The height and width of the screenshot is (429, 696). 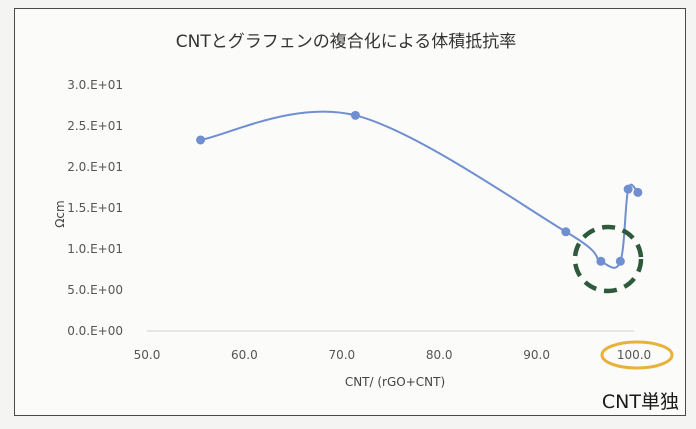 I want to click on y-tick-label: 5.0.E+00, so click(x=95, y=290).